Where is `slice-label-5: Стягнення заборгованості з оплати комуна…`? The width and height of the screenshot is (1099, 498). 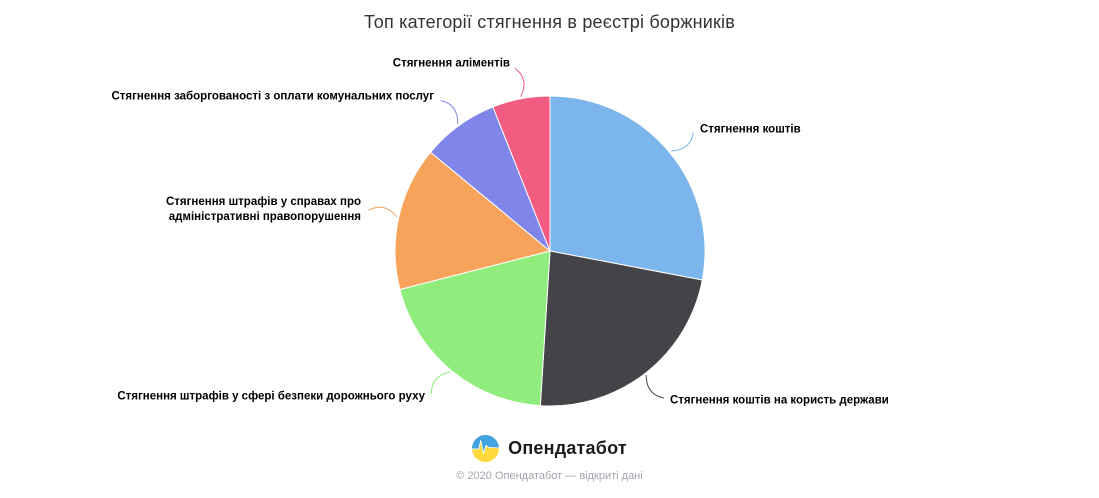
slice-label-5: Стягнення заборгованості з оплати комуна… is located at coordinates (273, 96).